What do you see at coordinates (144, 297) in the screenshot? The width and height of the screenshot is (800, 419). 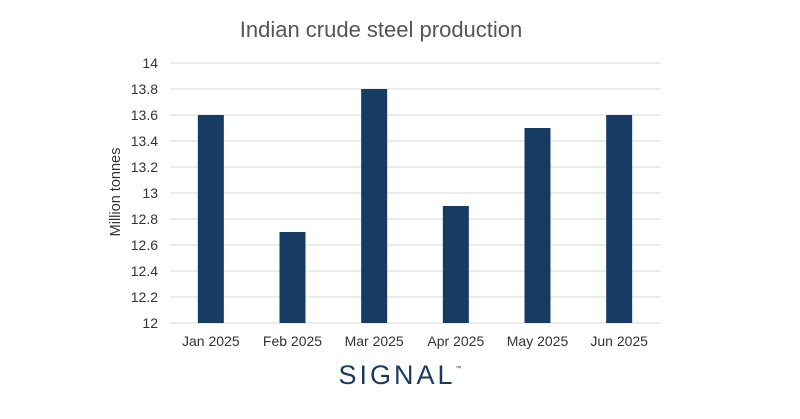 I see `y-tick-label: 12.2` at bounding box center [144, 297].